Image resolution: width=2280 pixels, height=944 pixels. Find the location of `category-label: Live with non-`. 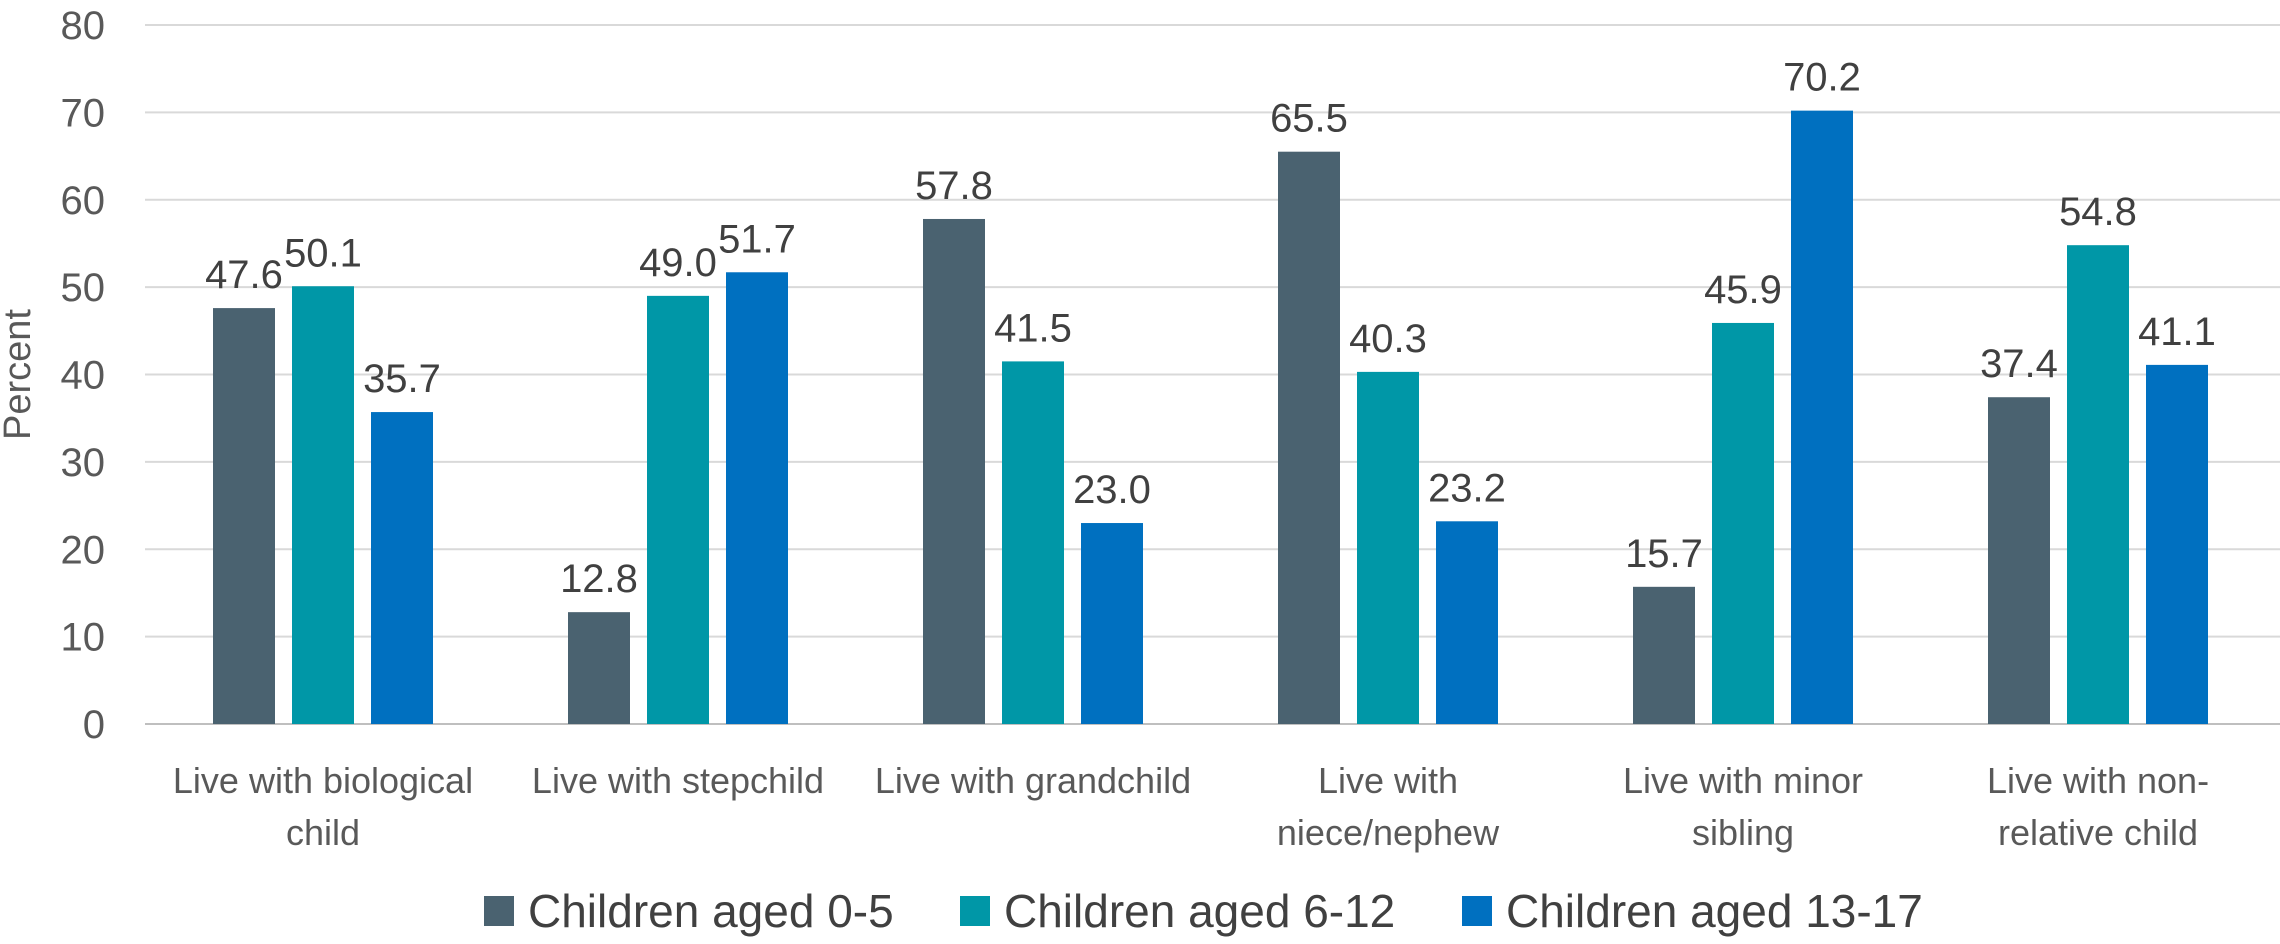

category-label: Live with non- is located at coordinates (2098, 780).